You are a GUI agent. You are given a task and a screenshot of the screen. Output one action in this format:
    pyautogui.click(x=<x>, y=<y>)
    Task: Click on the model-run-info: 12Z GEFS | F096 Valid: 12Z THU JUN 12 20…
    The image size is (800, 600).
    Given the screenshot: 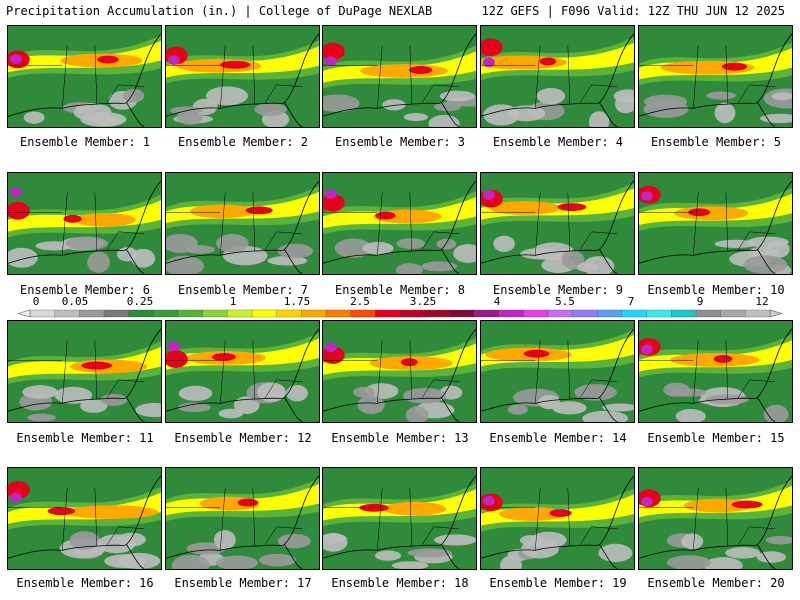 What is the action you would take?
    pyautogui.click(x=633, y=11)
    